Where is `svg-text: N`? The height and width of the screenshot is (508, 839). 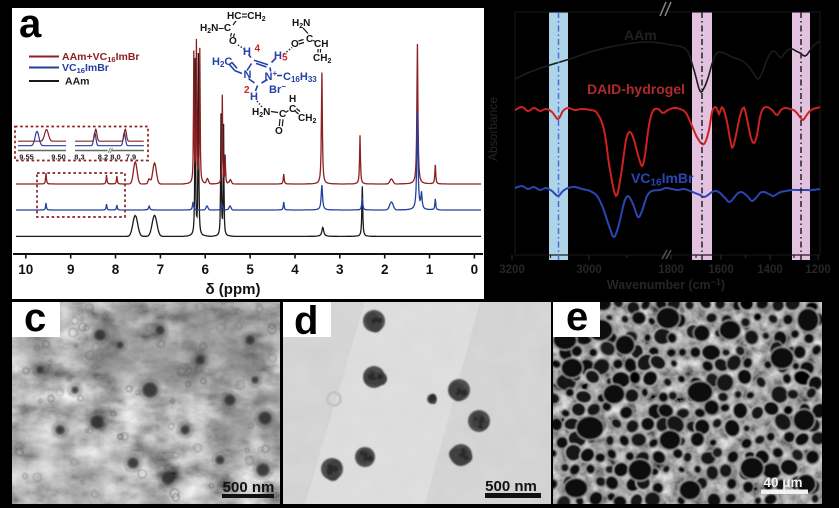 svg-text: N is located at coordinates (248, 75).